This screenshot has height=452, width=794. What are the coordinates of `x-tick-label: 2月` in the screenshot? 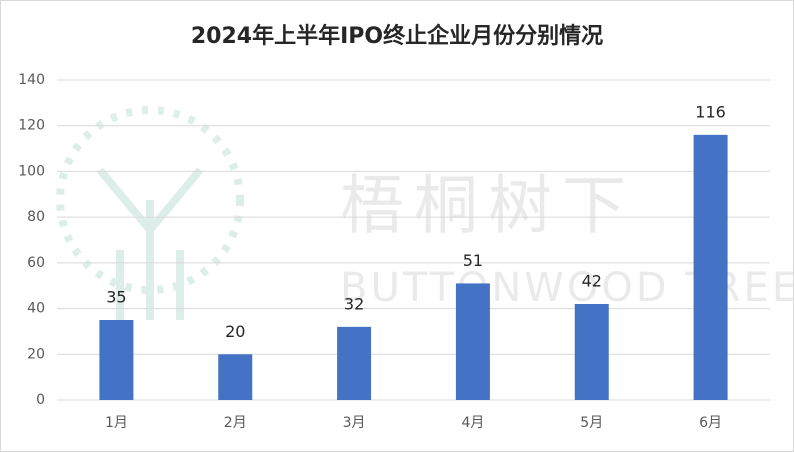 It's located at (235, 423).